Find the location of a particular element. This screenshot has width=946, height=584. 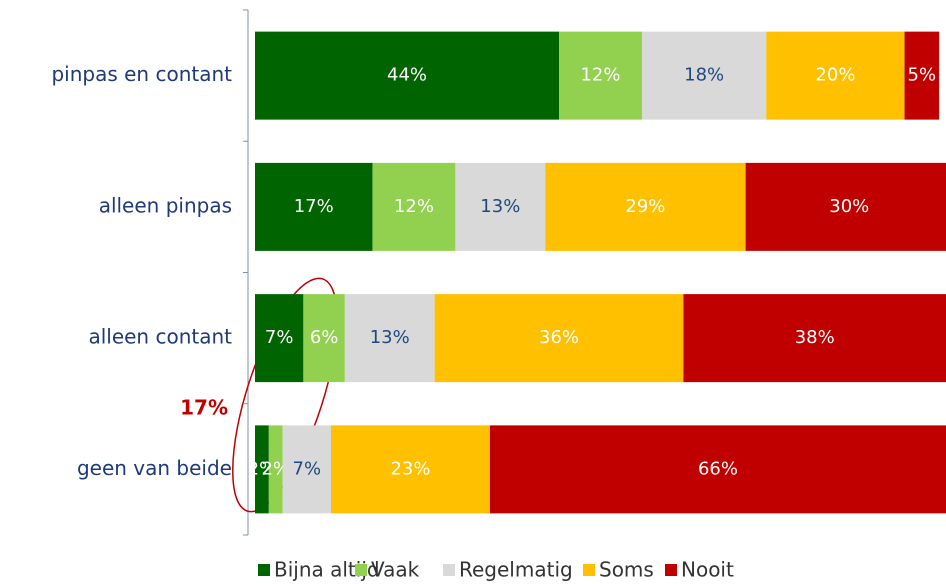

category-label: alleen contant is located at coordinates (160, 337).